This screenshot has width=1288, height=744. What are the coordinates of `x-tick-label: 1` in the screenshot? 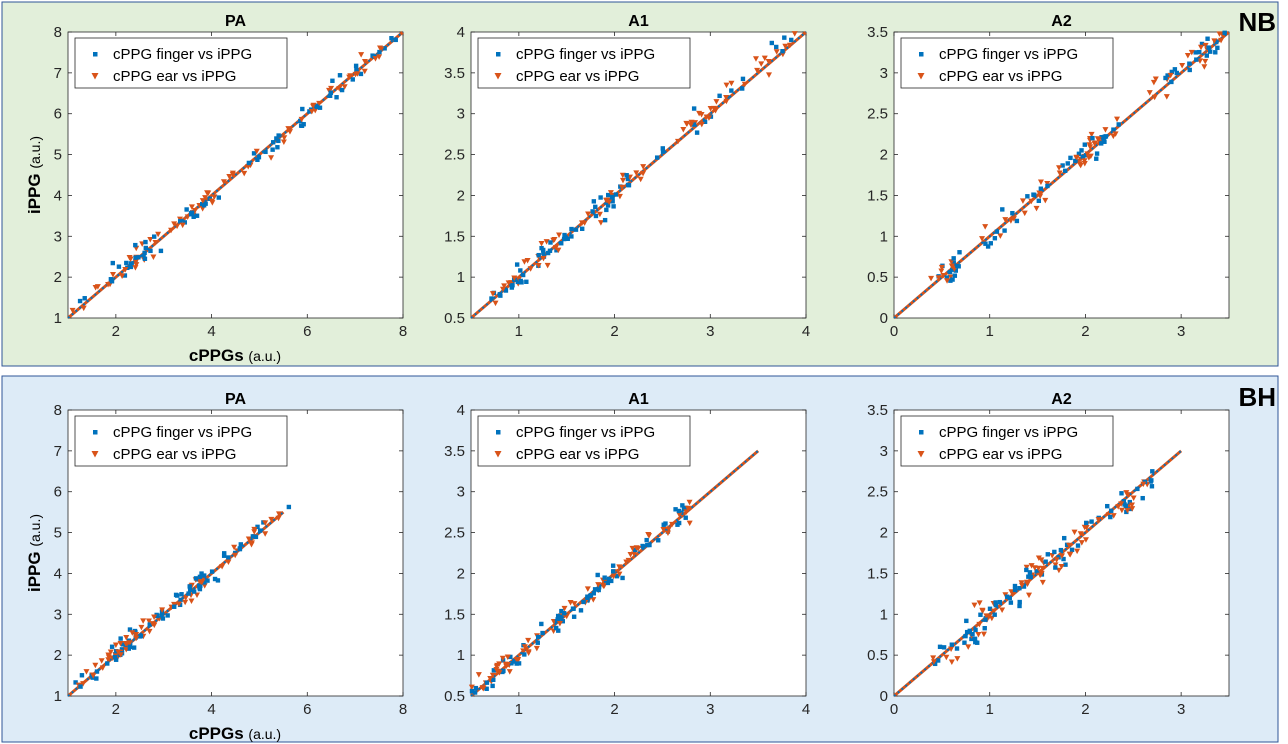 It's located at (990, 331).